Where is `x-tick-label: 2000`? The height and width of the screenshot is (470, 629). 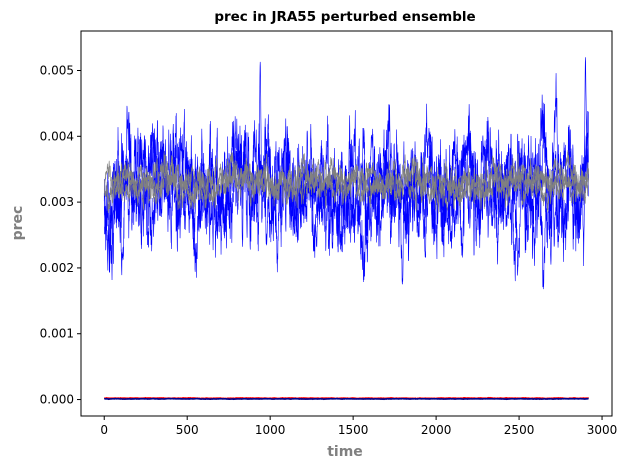 x-tick-label: 2000 is located at coordinates (436, 430).